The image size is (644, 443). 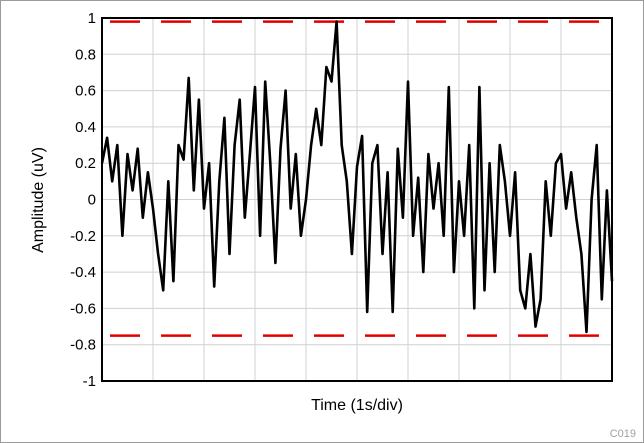 I want to click on y-tick-label: -1, so click(x=89, y=381).